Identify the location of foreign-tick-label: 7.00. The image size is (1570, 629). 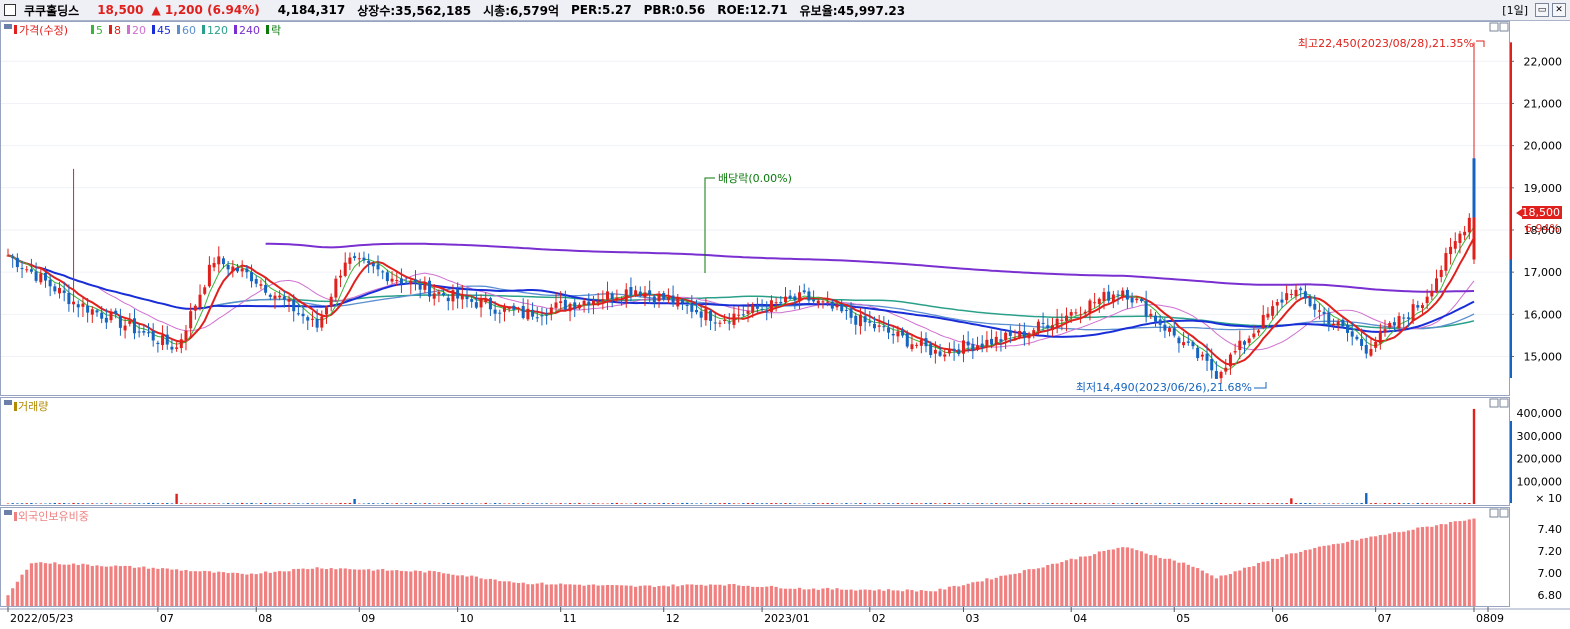
(1550, 573).